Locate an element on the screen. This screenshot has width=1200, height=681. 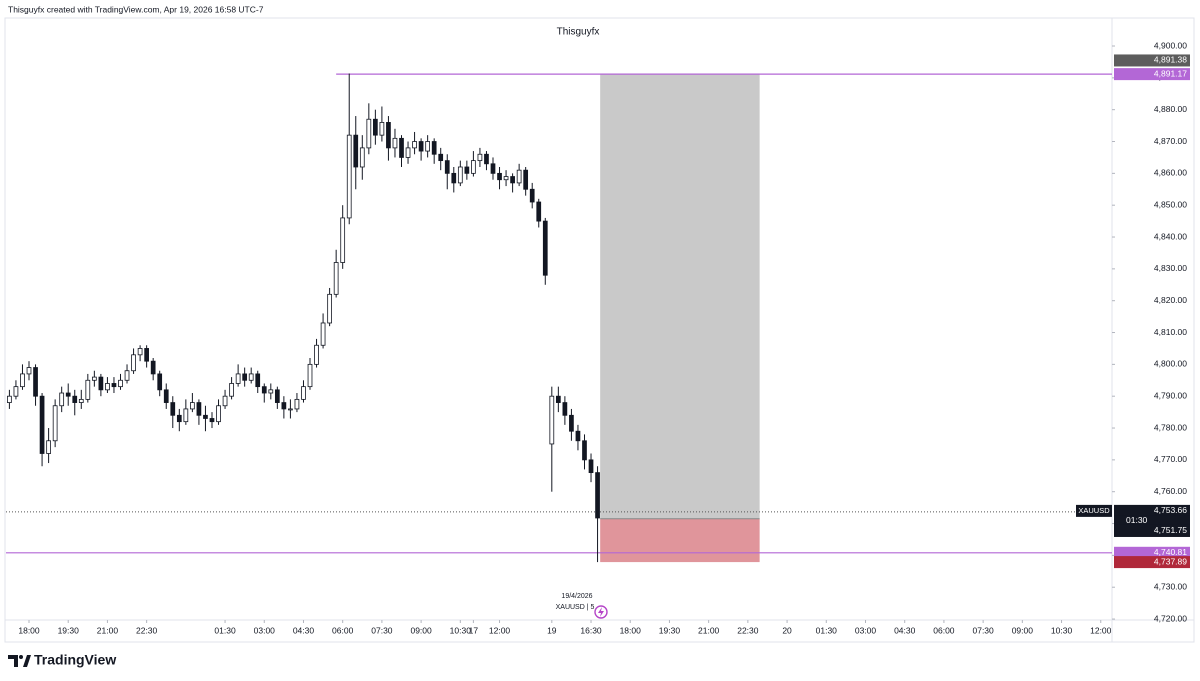
x-tick-label: 19 is located at coordinates (552, 630).